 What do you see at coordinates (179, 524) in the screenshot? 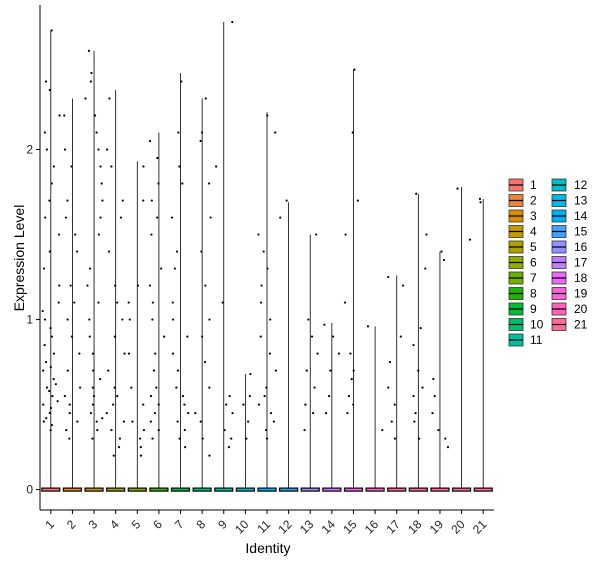
I see `x-tick-label: 7` at bounding box center [179, 524].